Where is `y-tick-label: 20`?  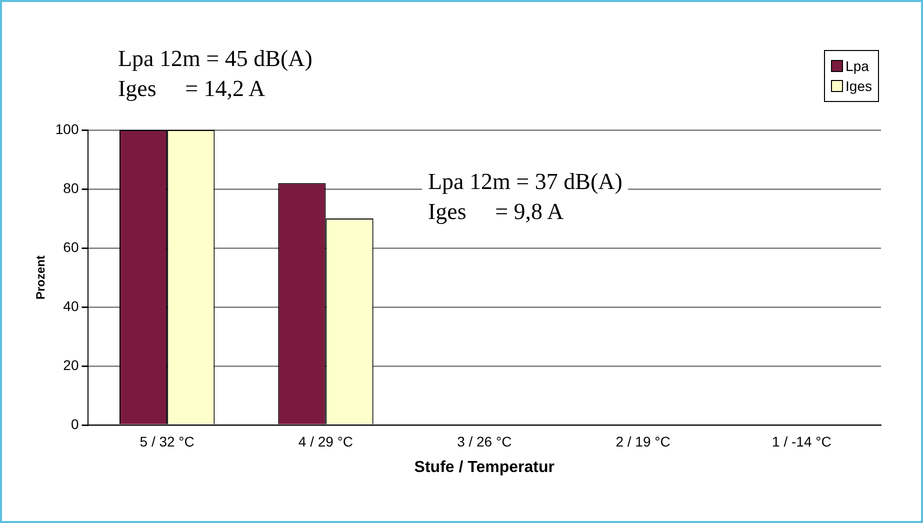 y-tick-label: 20 is located at coordinates (71, 364).